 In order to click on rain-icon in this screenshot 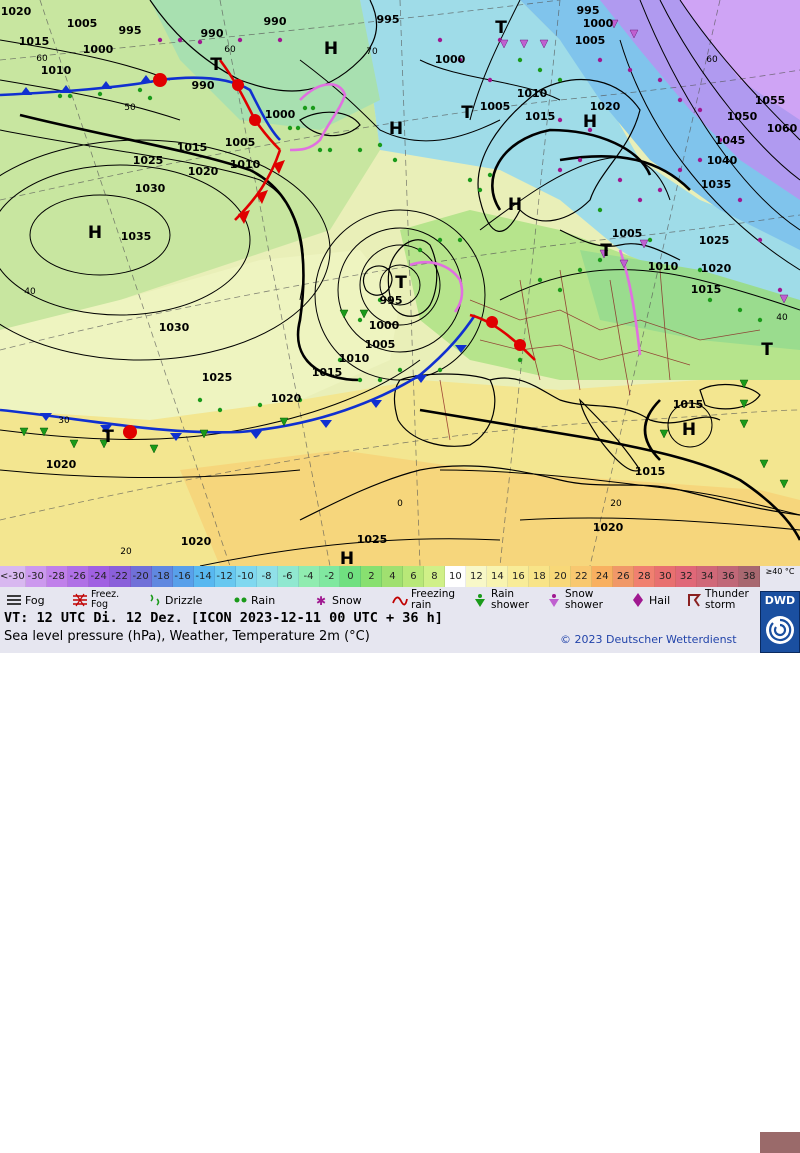, I will do `click(240, 600)`.